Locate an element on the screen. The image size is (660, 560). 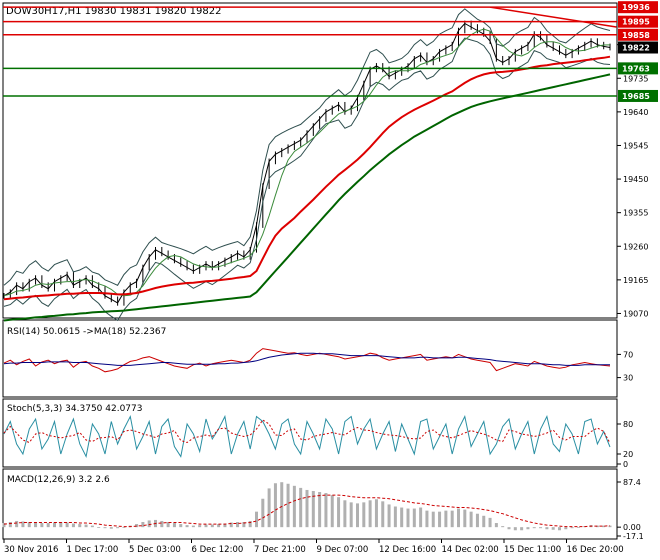
level-label-19763: 19763 is located at coordinates (636, 68).